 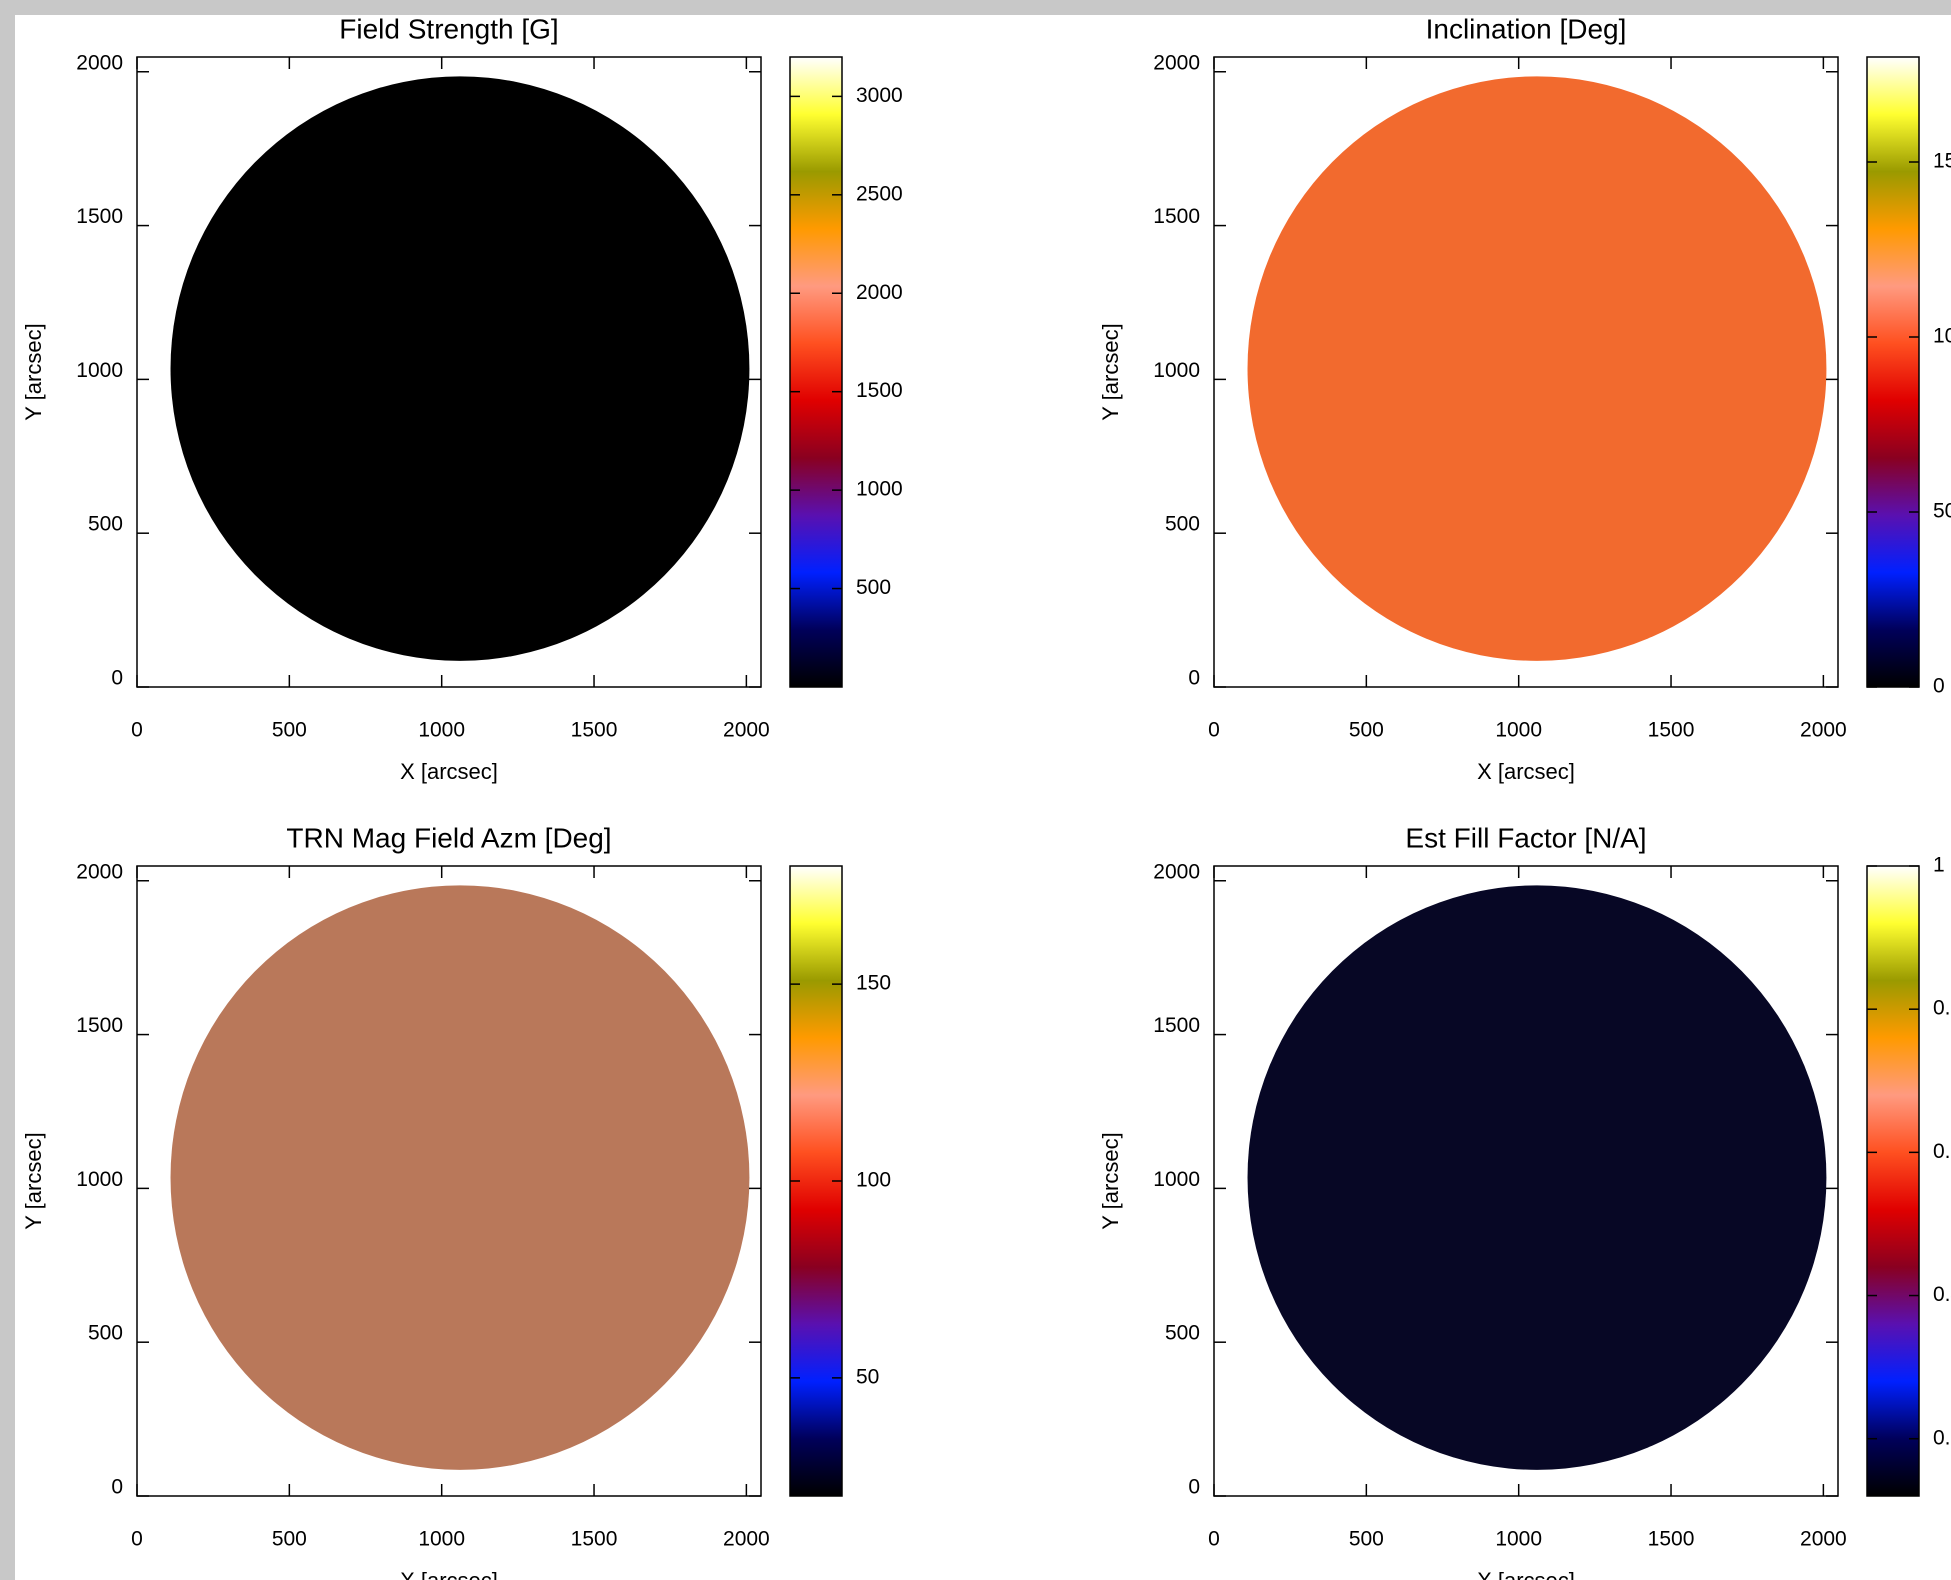 I want to click on colorbar-tick-label: 3000, so click(x=879, y=95).